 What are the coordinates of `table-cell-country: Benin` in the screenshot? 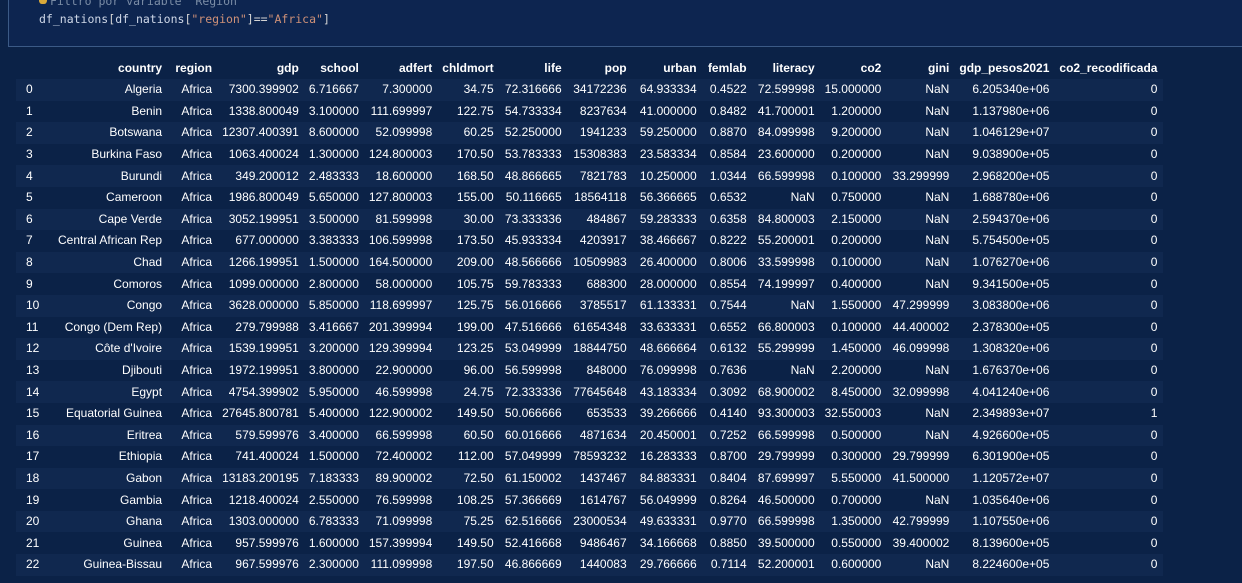 It's located at (147, 110).